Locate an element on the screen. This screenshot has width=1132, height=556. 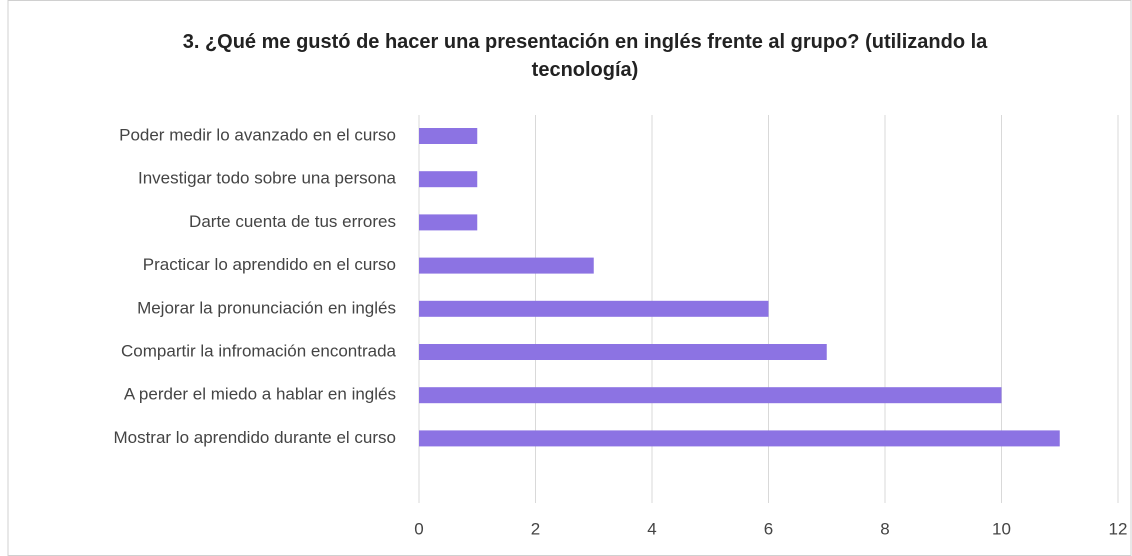
x-tick-label: 10 is located at coordinates (1001, 528).